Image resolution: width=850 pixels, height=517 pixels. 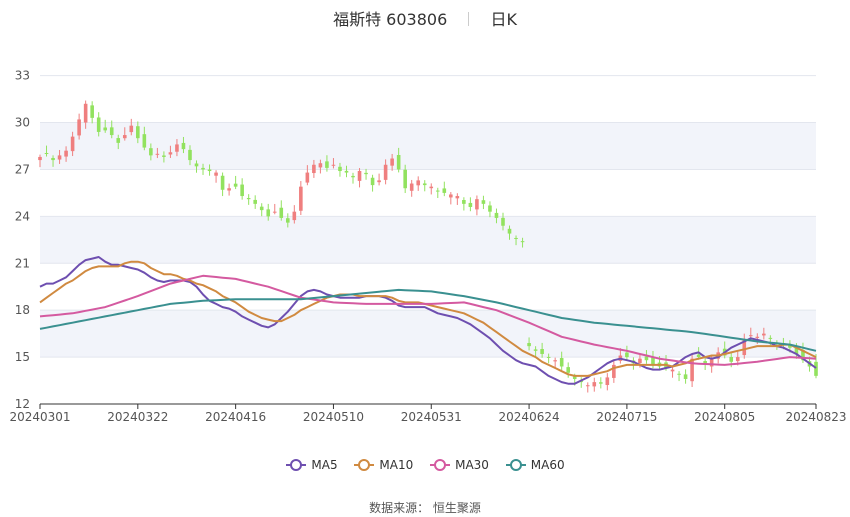 I want to click on x-tick-label: 20240301, so click(x=39, y=417).